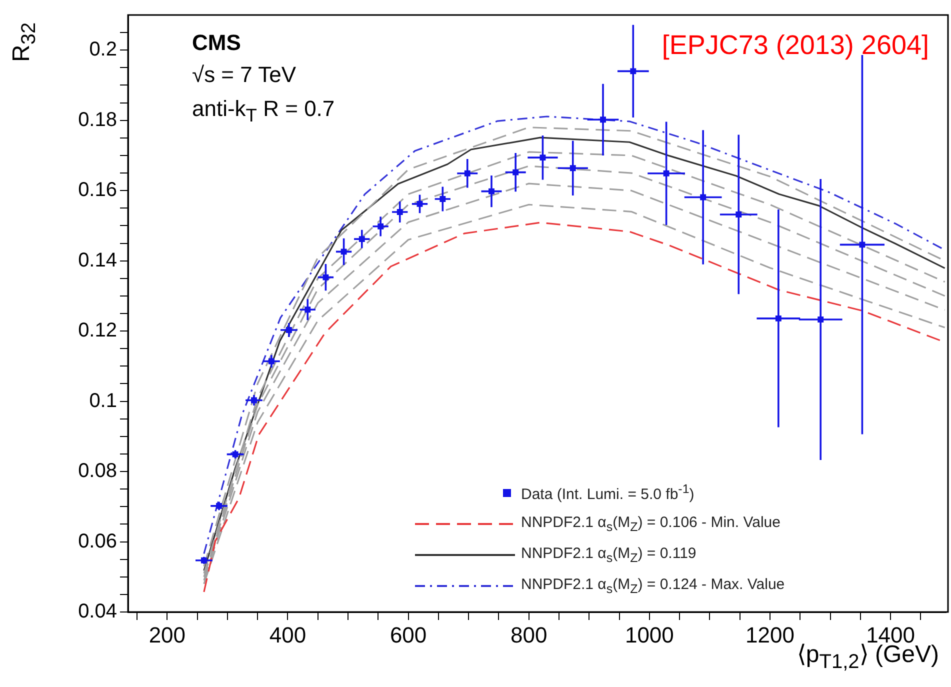 This screenshot has height=687, width=951. Describe the element at coordinates (287, 635) in the screenshot. I see `x-tick-label: 400` at that location.